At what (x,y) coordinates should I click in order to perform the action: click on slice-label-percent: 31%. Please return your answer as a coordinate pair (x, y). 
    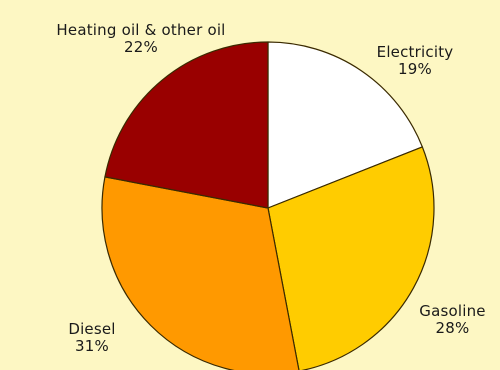
    Looking at the image, I should click on (92, 346).